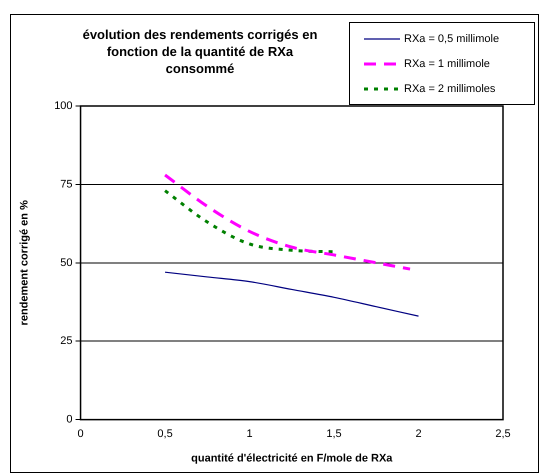 This screenshot has height=473, width=539. Describe the element at coordinates (334, 434) in the screenshot. I see `x-tick-label: 1,5` at that location.